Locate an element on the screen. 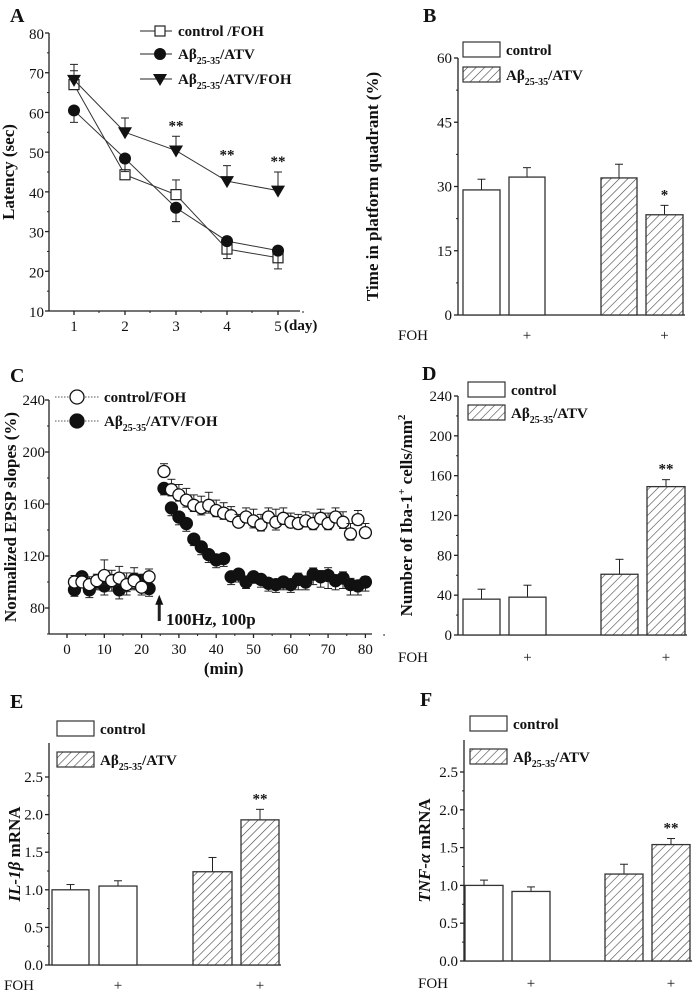  marker-open-square is located at coordinates (176, 195).